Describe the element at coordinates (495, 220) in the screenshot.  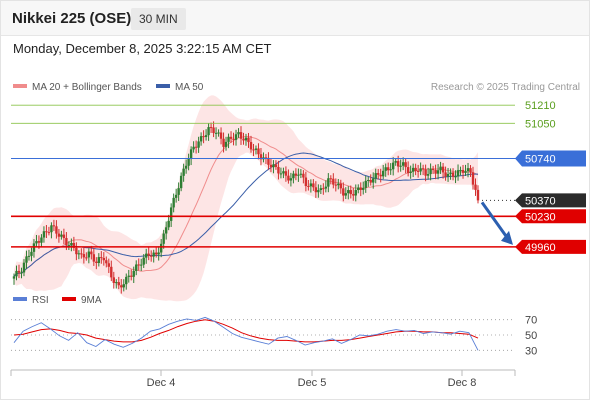
I see `projection-arrow-shaft` at that location.